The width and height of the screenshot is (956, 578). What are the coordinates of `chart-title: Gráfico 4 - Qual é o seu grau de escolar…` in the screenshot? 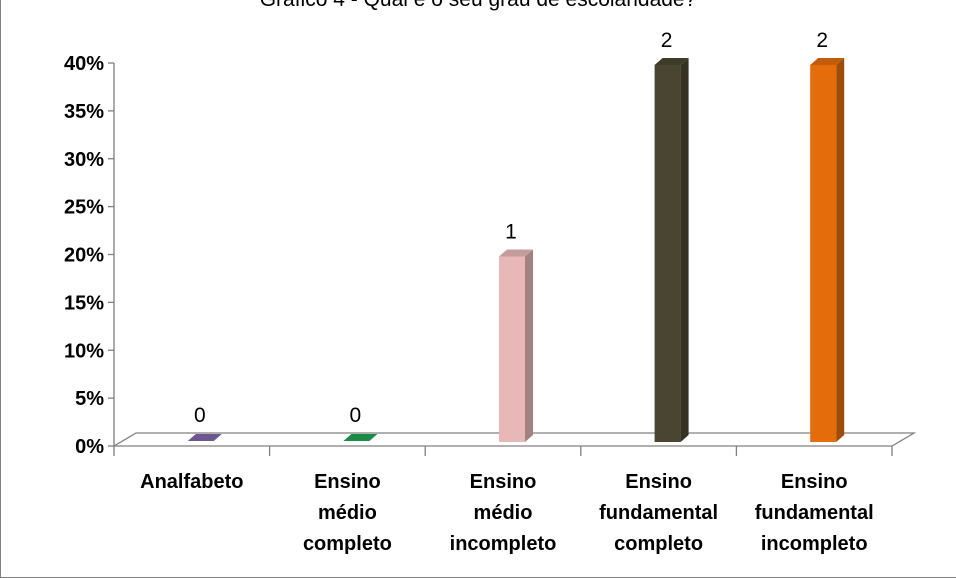 It's located at (478, 6).